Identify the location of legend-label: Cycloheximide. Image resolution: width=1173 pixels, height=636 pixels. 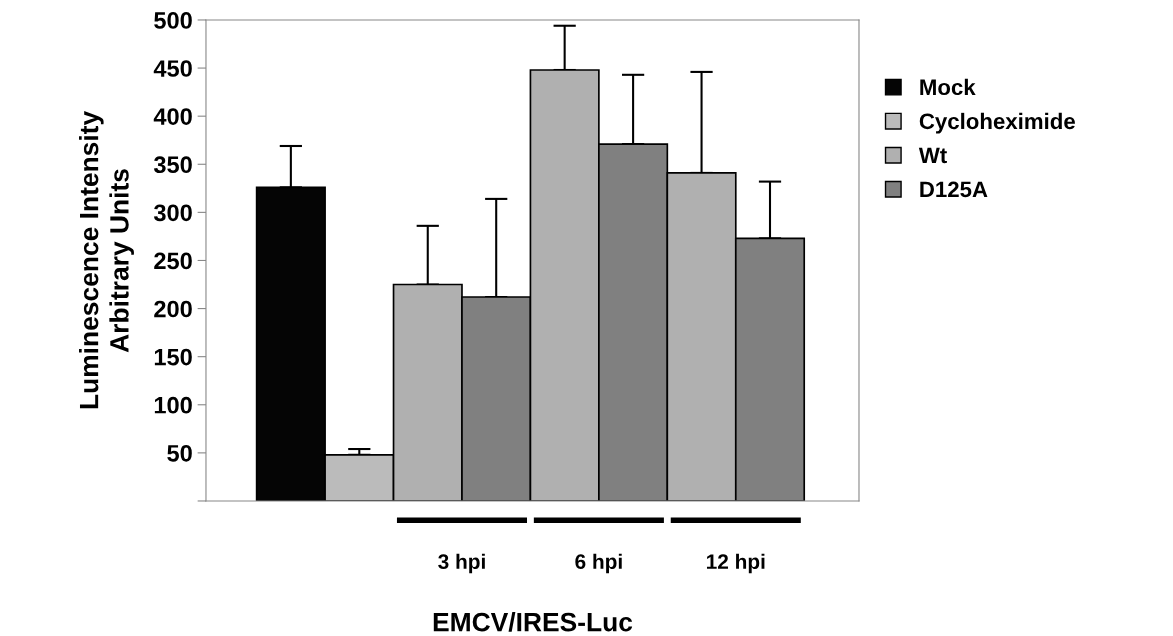
(997, 123).